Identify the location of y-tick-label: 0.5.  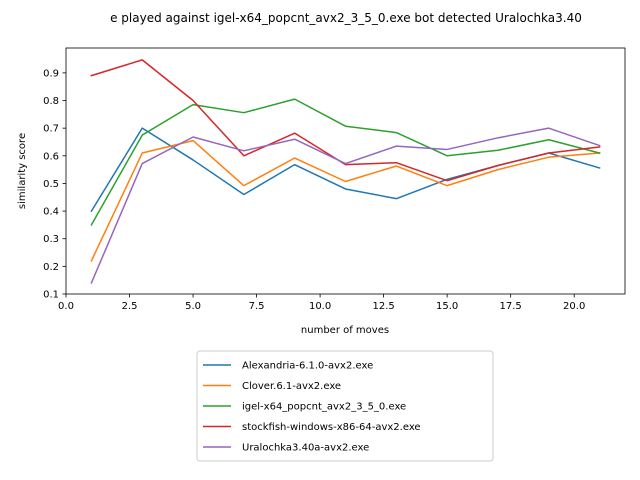
(51, 184).